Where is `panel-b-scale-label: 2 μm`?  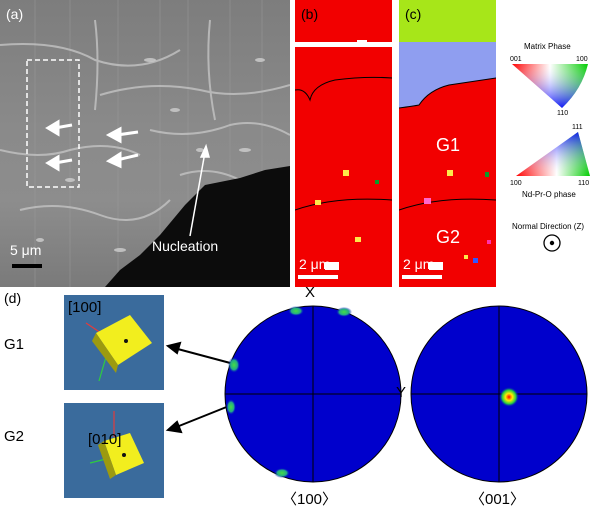 panel-b-scale-label: 2 μm is located at coordinates (315, 264).